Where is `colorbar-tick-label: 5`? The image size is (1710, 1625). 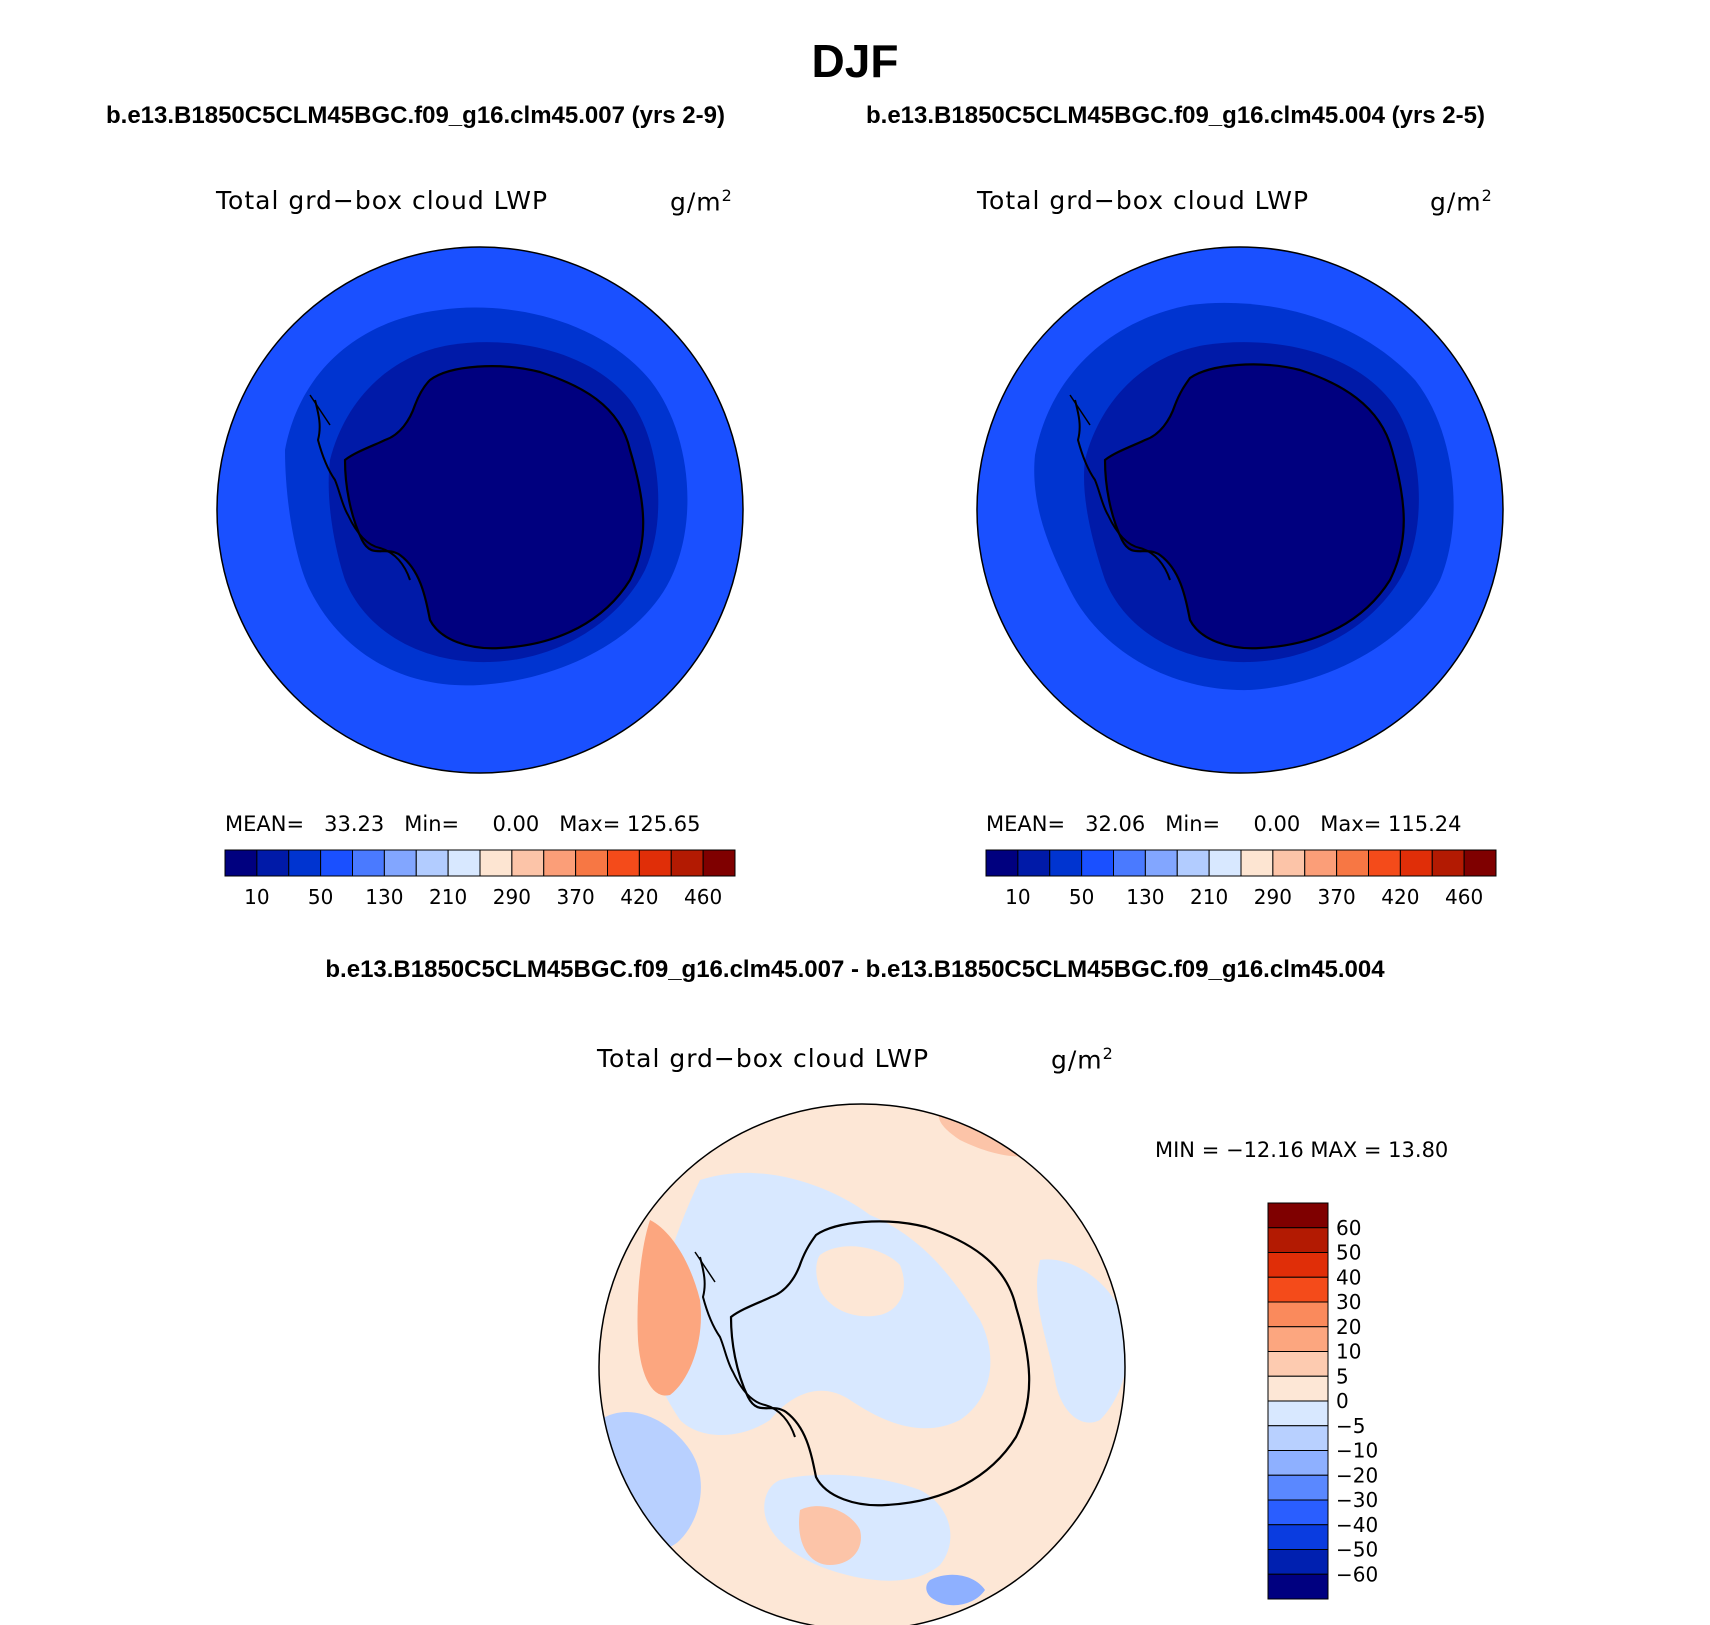
colorbar-tick-label: 5 is located at coordinates (1342, 1376).